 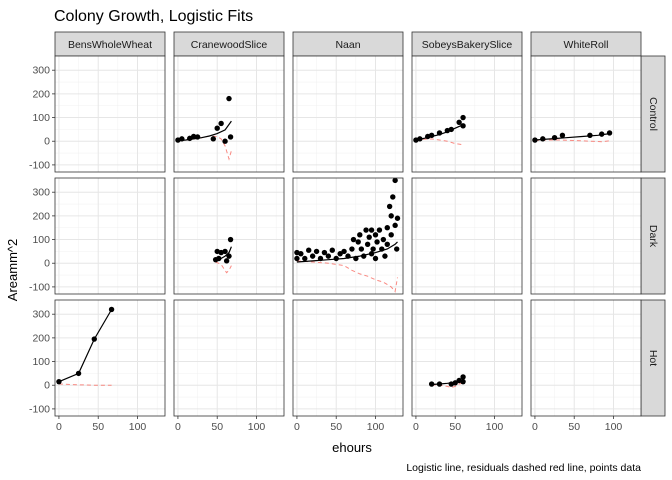 I want to click on panel-BensWholeWheat-Control, so click(x=110, y=114).